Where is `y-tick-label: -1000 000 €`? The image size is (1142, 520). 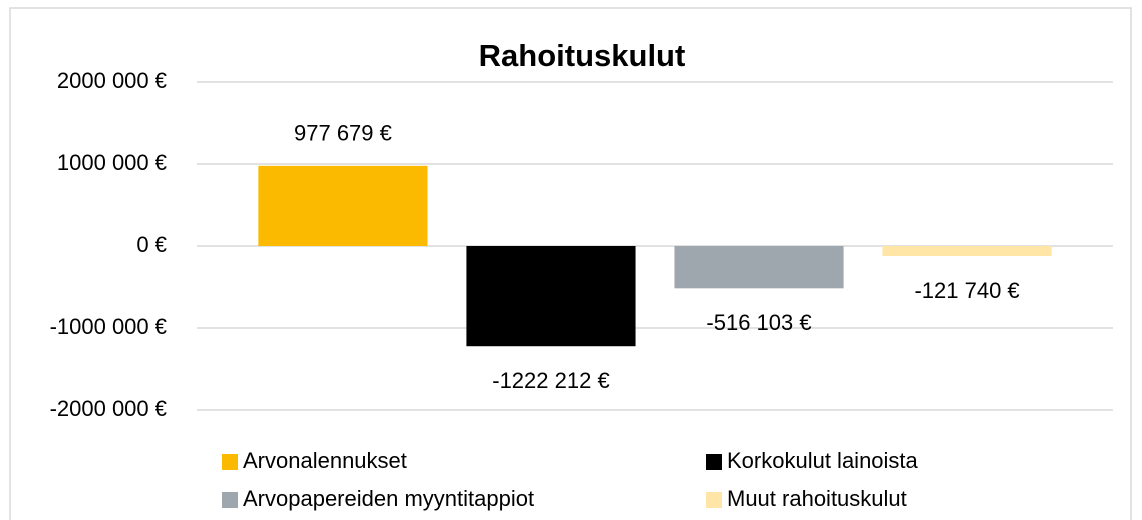
y-tick-label: -1000 000 € is located at coordinates (108, 326).